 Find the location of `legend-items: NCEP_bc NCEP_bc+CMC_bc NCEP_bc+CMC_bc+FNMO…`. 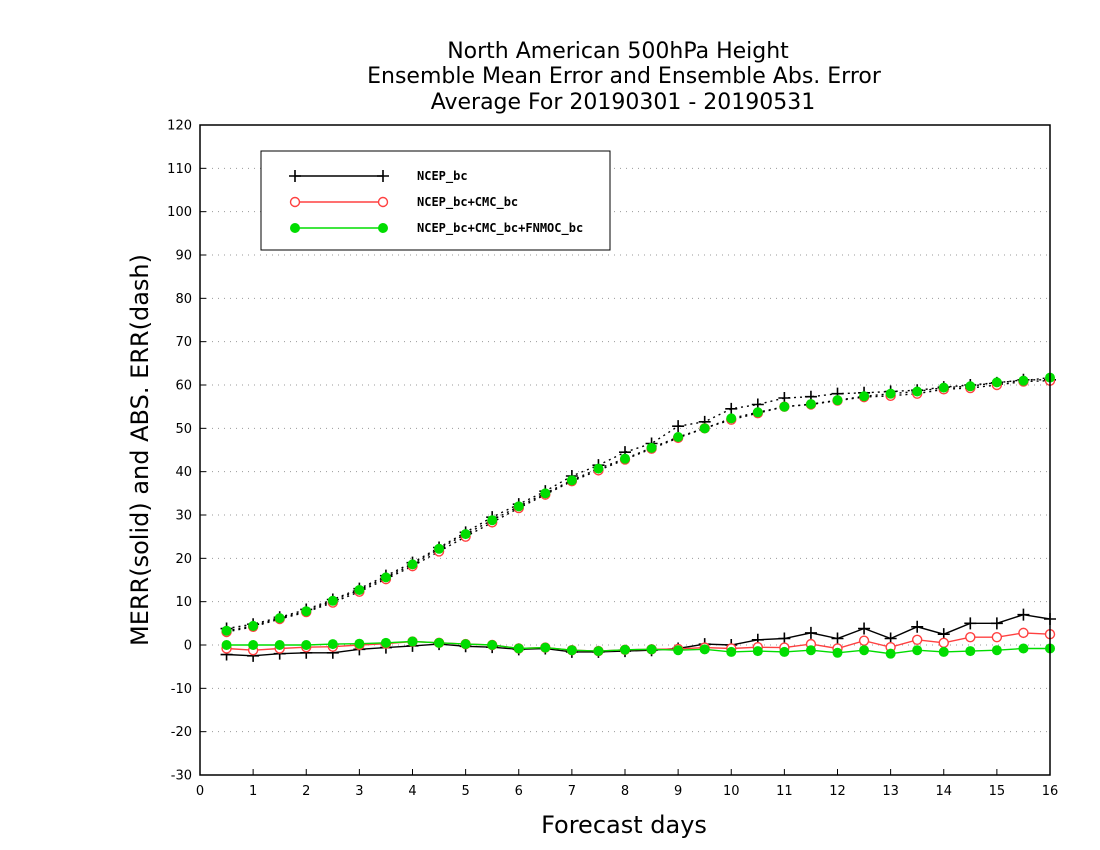

legend-items: NCEP_bc NCEP_bc+CMC_bc NCEP_bc+CMC_bc+FNMO… is located at coordinates (436, 202).